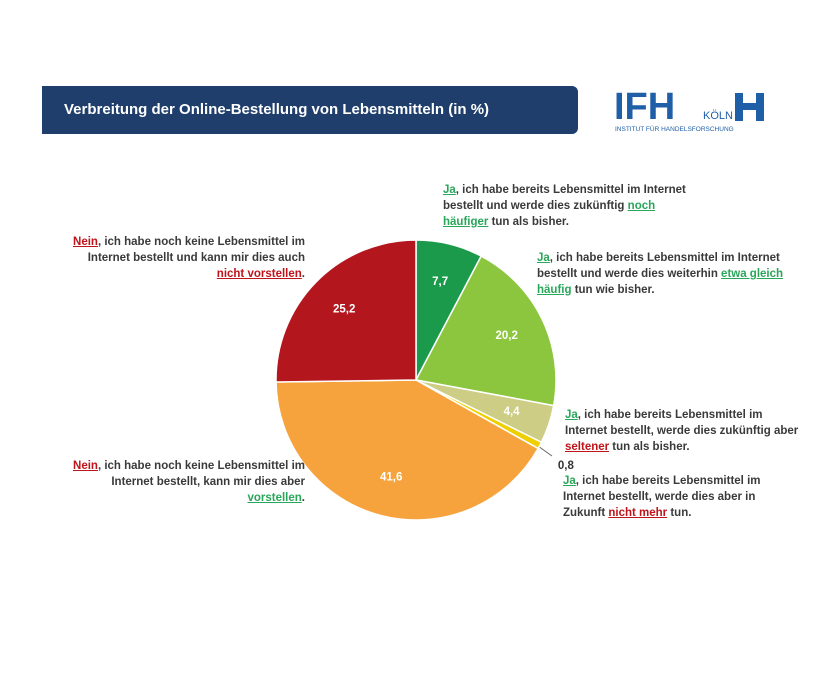  Describe the element at coordinates (566, 466) in the screenshot. I see `value-label: 0,8` at that location.